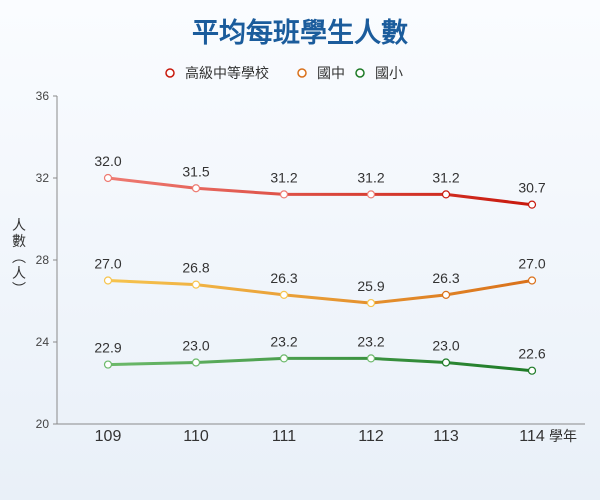 Image resolution: width=600 pixels, height=500 pixels. Describe the element at coordinates (320, 354) in the screenshot. I see `series-3: 22.9 23.0 23.2 23.2 23.0 22.6` at that location.